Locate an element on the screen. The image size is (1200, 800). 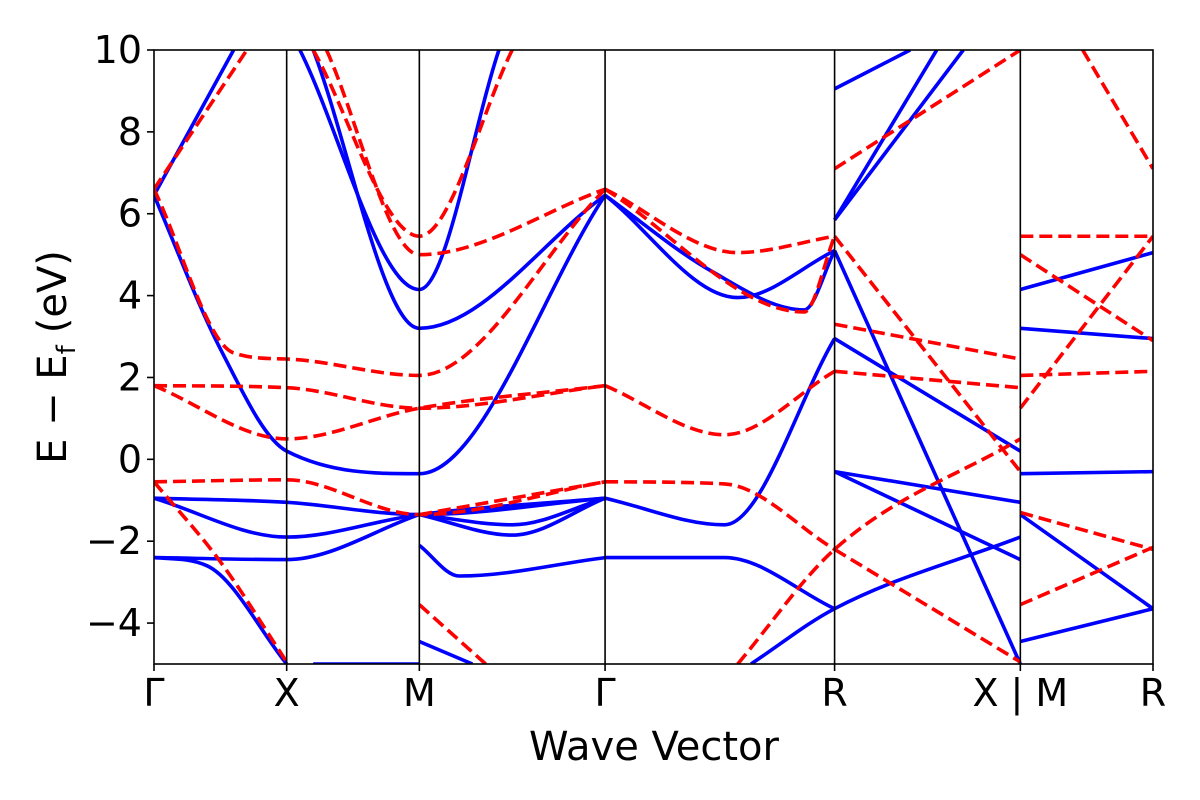
x-axis: Γ X M Γ R X | M R is located at coordinates (654, 690).